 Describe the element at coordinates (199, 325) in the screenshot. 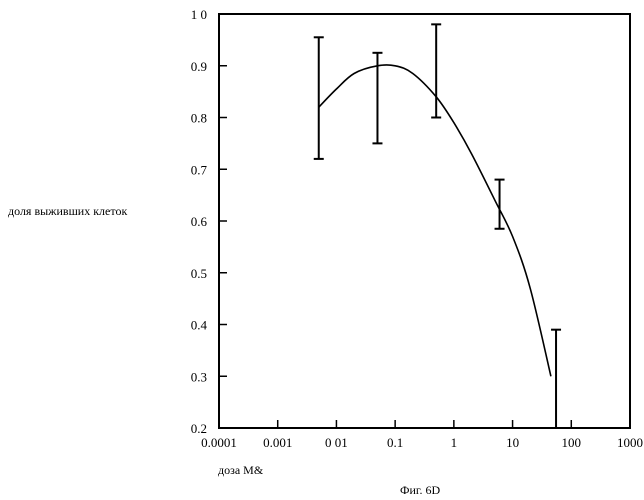

I see `y-tick-label: 0.4` at that location.